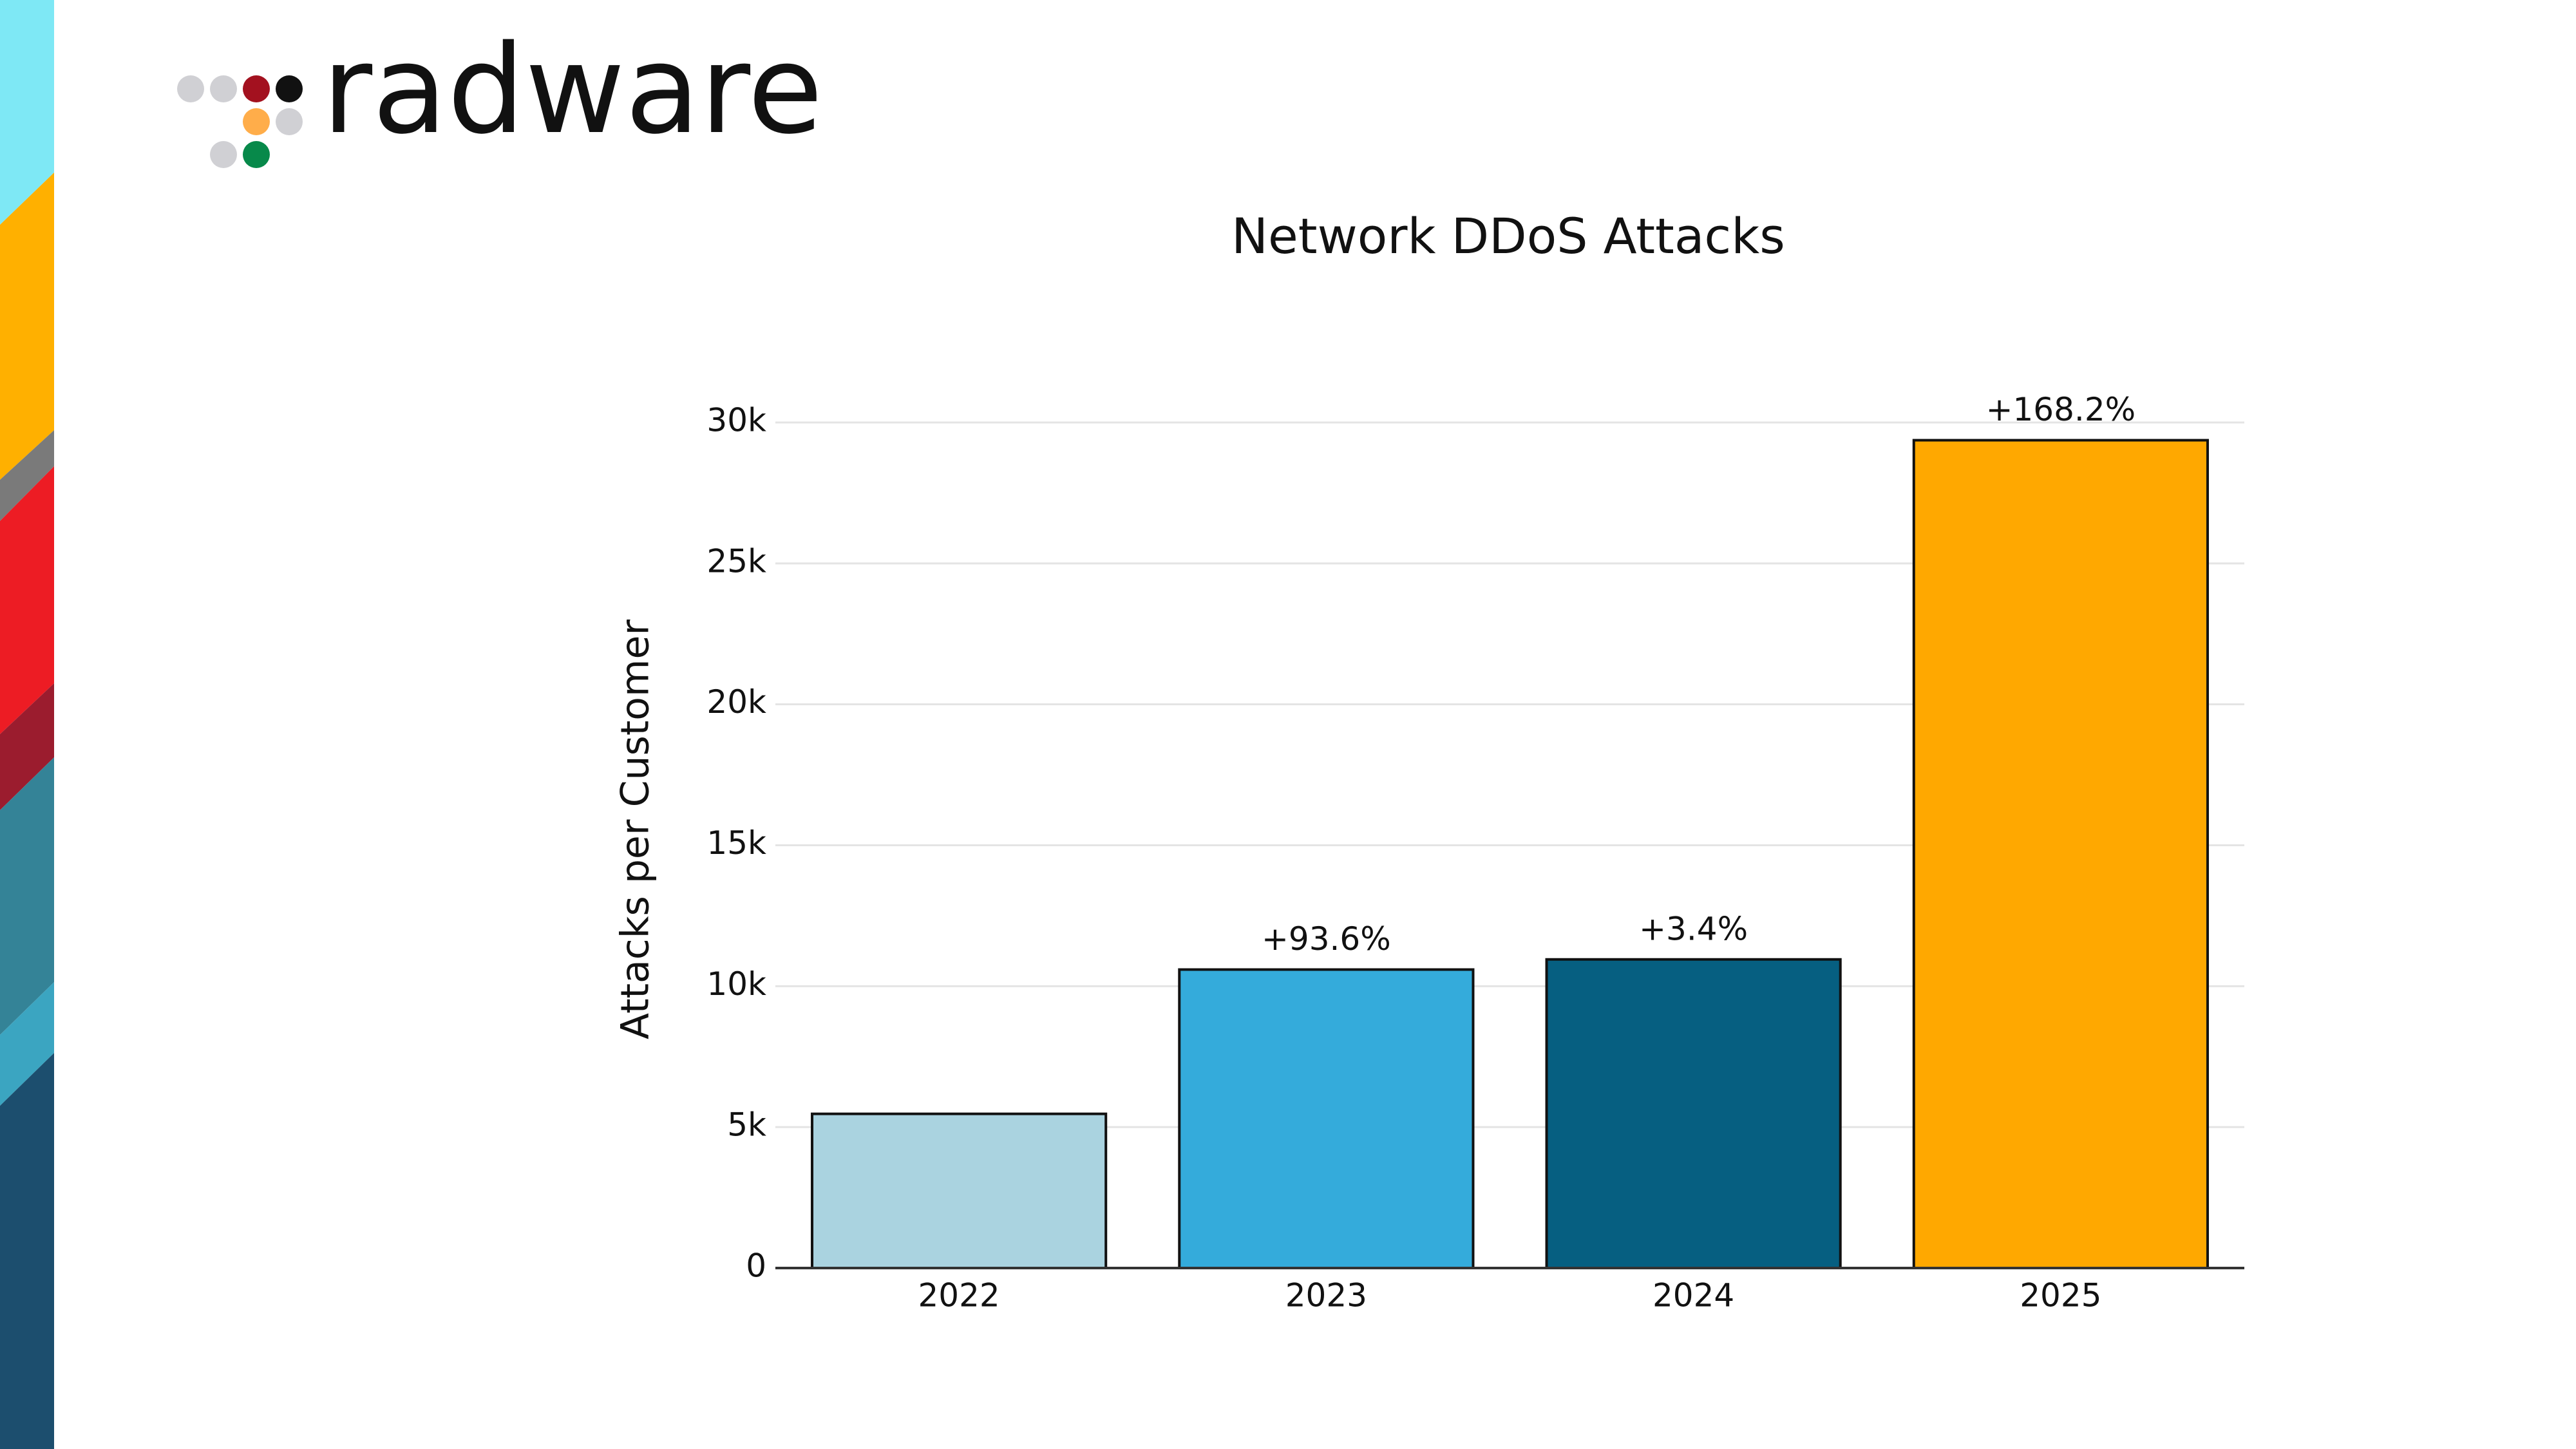 The image size is (2576, 1449). Describe the element at coordinates (736, 843) in the screenshot. I see `y-tick-label: 15k` at that location.